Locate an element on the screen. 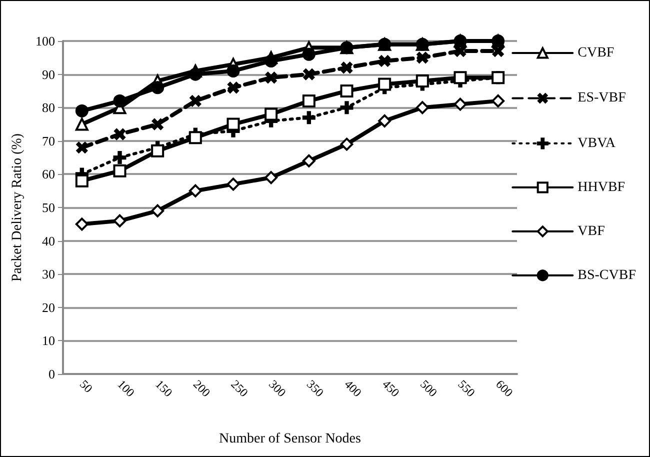 This screenshot has height=457, width=650. y-tick-label: 30 is located at coordinates (48, 274).